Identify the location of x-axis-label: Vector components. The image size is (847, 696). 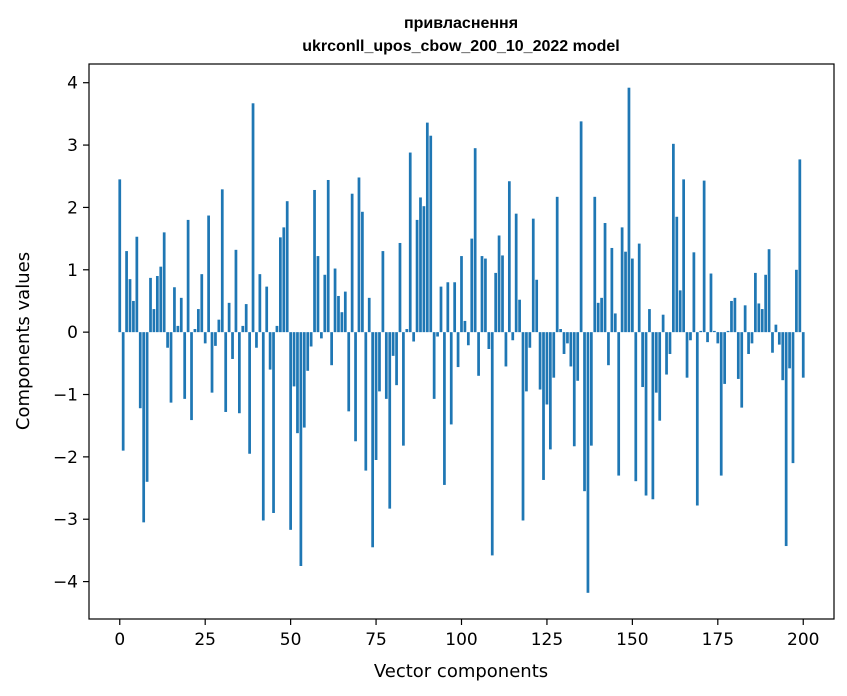
(461, 671).